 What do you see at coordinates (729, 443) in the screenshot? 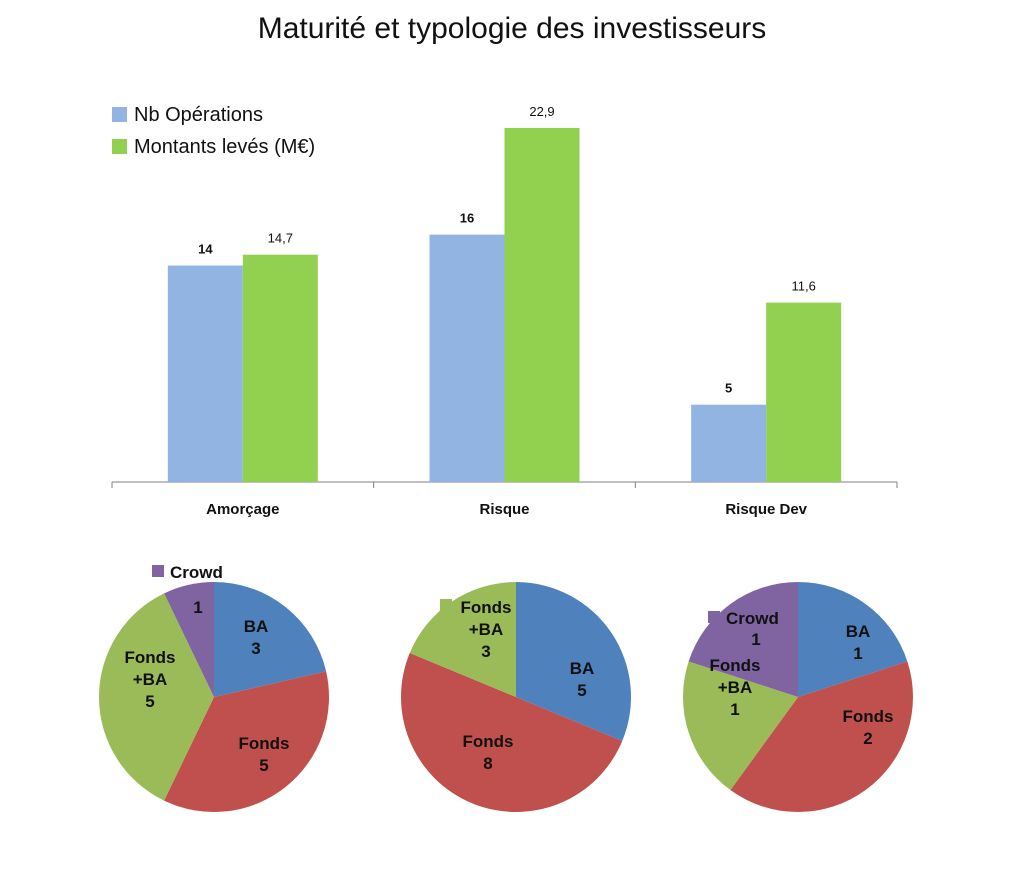
I see `bar-risque-dev-nb-operations` at bounding box center [729, 443].